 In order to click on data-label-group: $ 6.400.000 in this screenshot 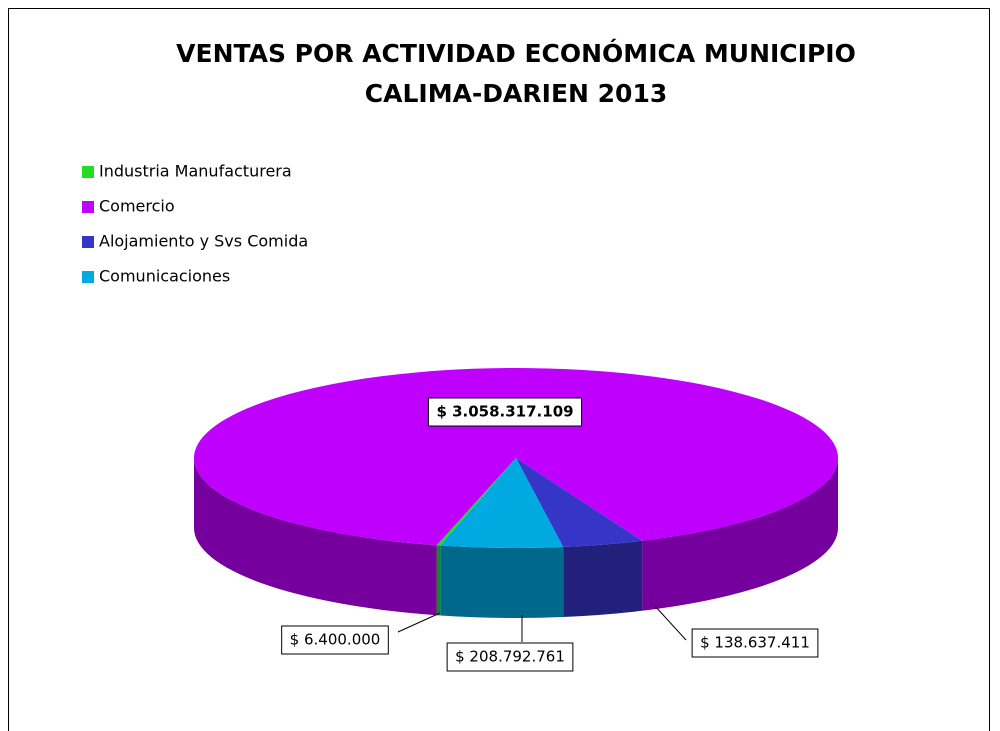, I will do `click(335, 640)`.